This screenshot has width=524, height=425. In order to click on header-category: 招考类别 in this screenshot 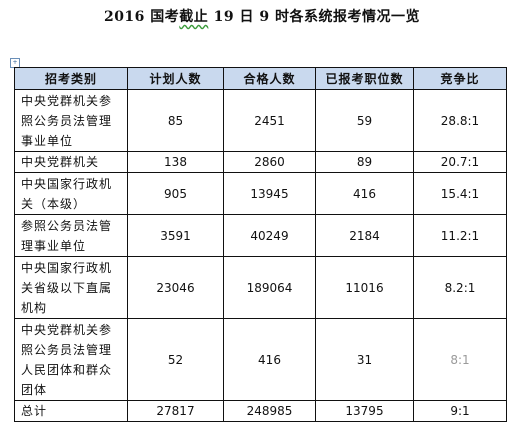, I will do `click(71, 78)`.